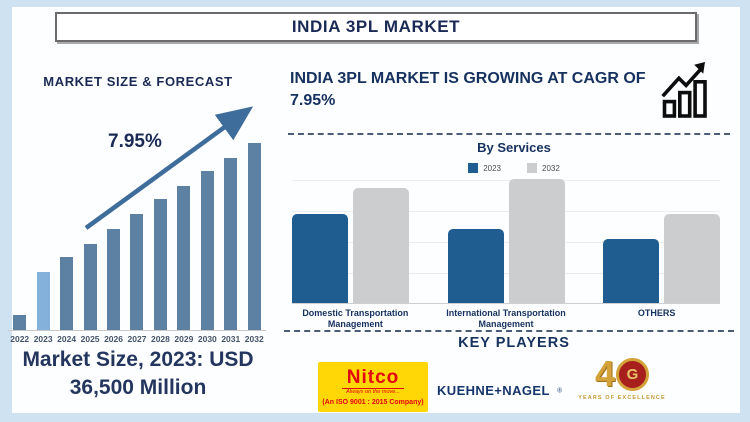  I want to click on forecast-bar-2032, so click(254, 236).